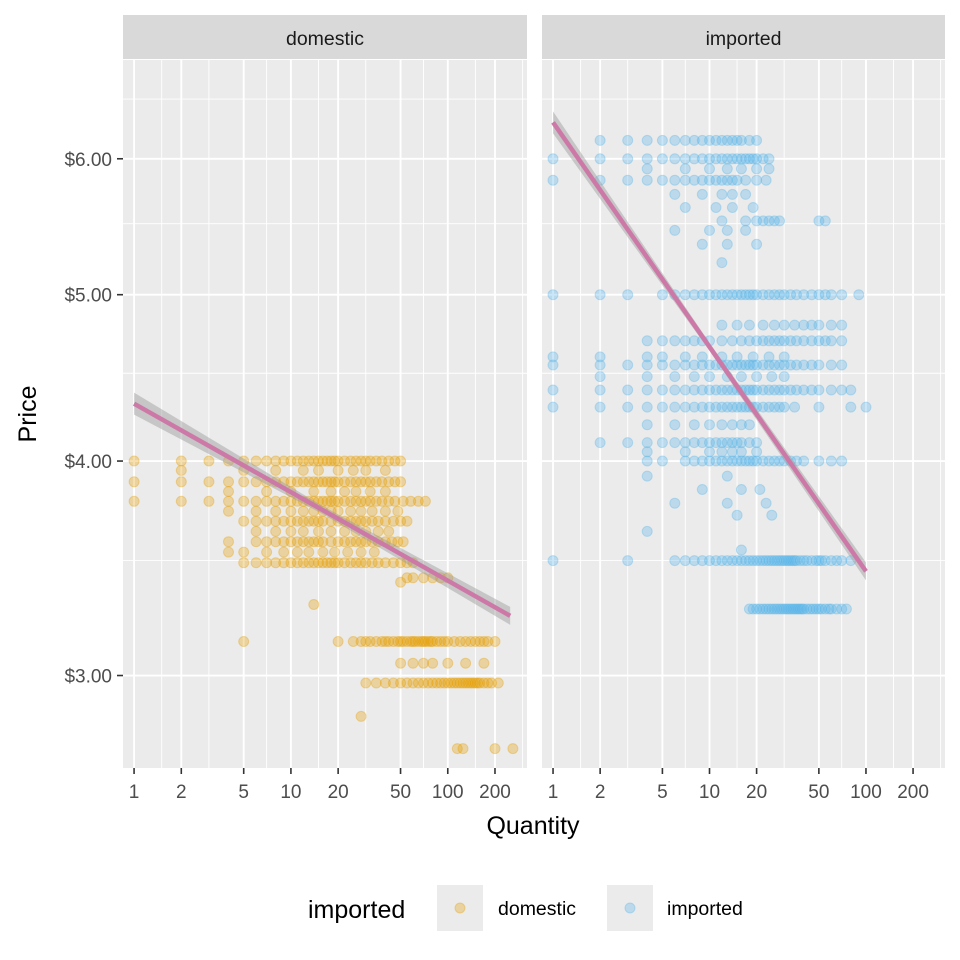 The height and width of the screenshot is (960, 960). What do you see at coordinates (709, 792) in the screenshot?
I see `x-tick-label: 10` at bounding box center [709, 792].